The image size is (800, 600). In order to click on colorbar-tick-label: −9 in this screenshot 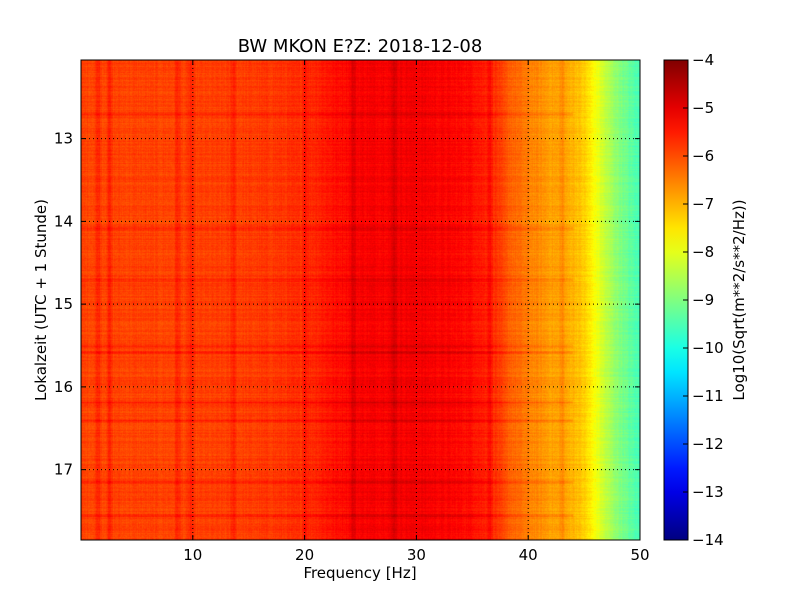, I will do `click(703, 300)`.